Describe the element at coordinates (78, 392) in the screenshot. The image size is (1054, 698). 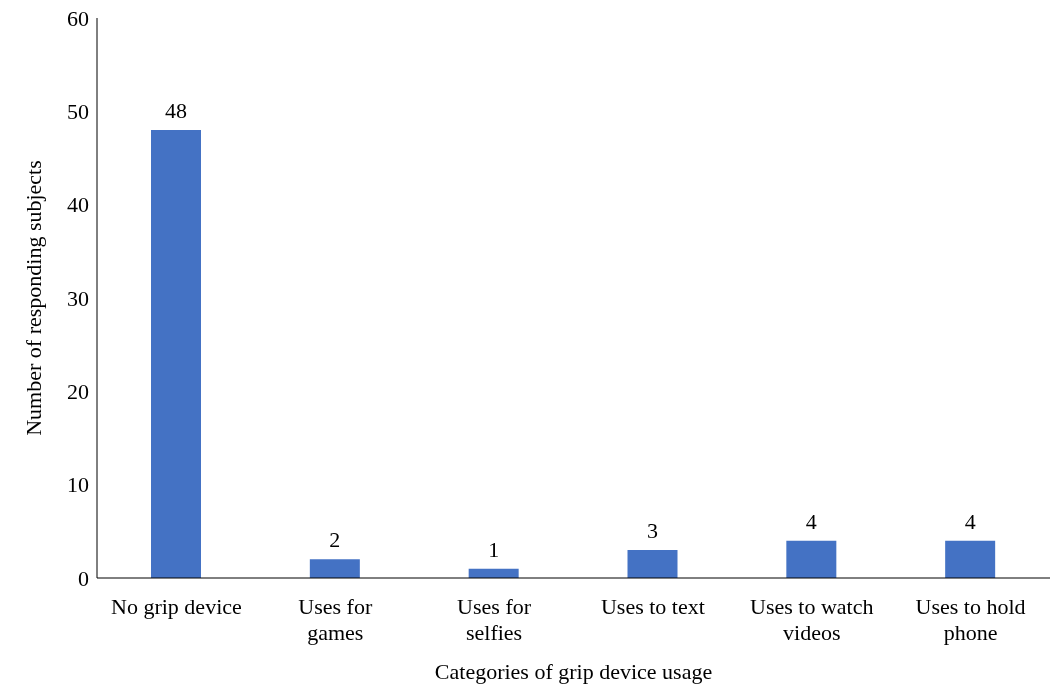
I see `y-tick-label: 20` at that location.